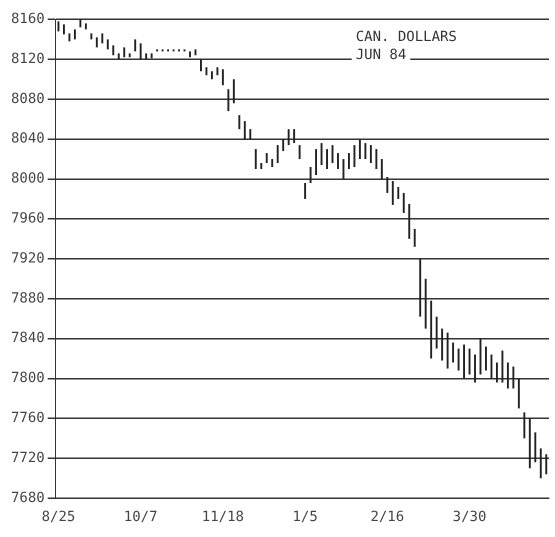 The width and height of the screenshot is (555, 537). I want to click on y-tick-label: 7680, so click(27, 498).